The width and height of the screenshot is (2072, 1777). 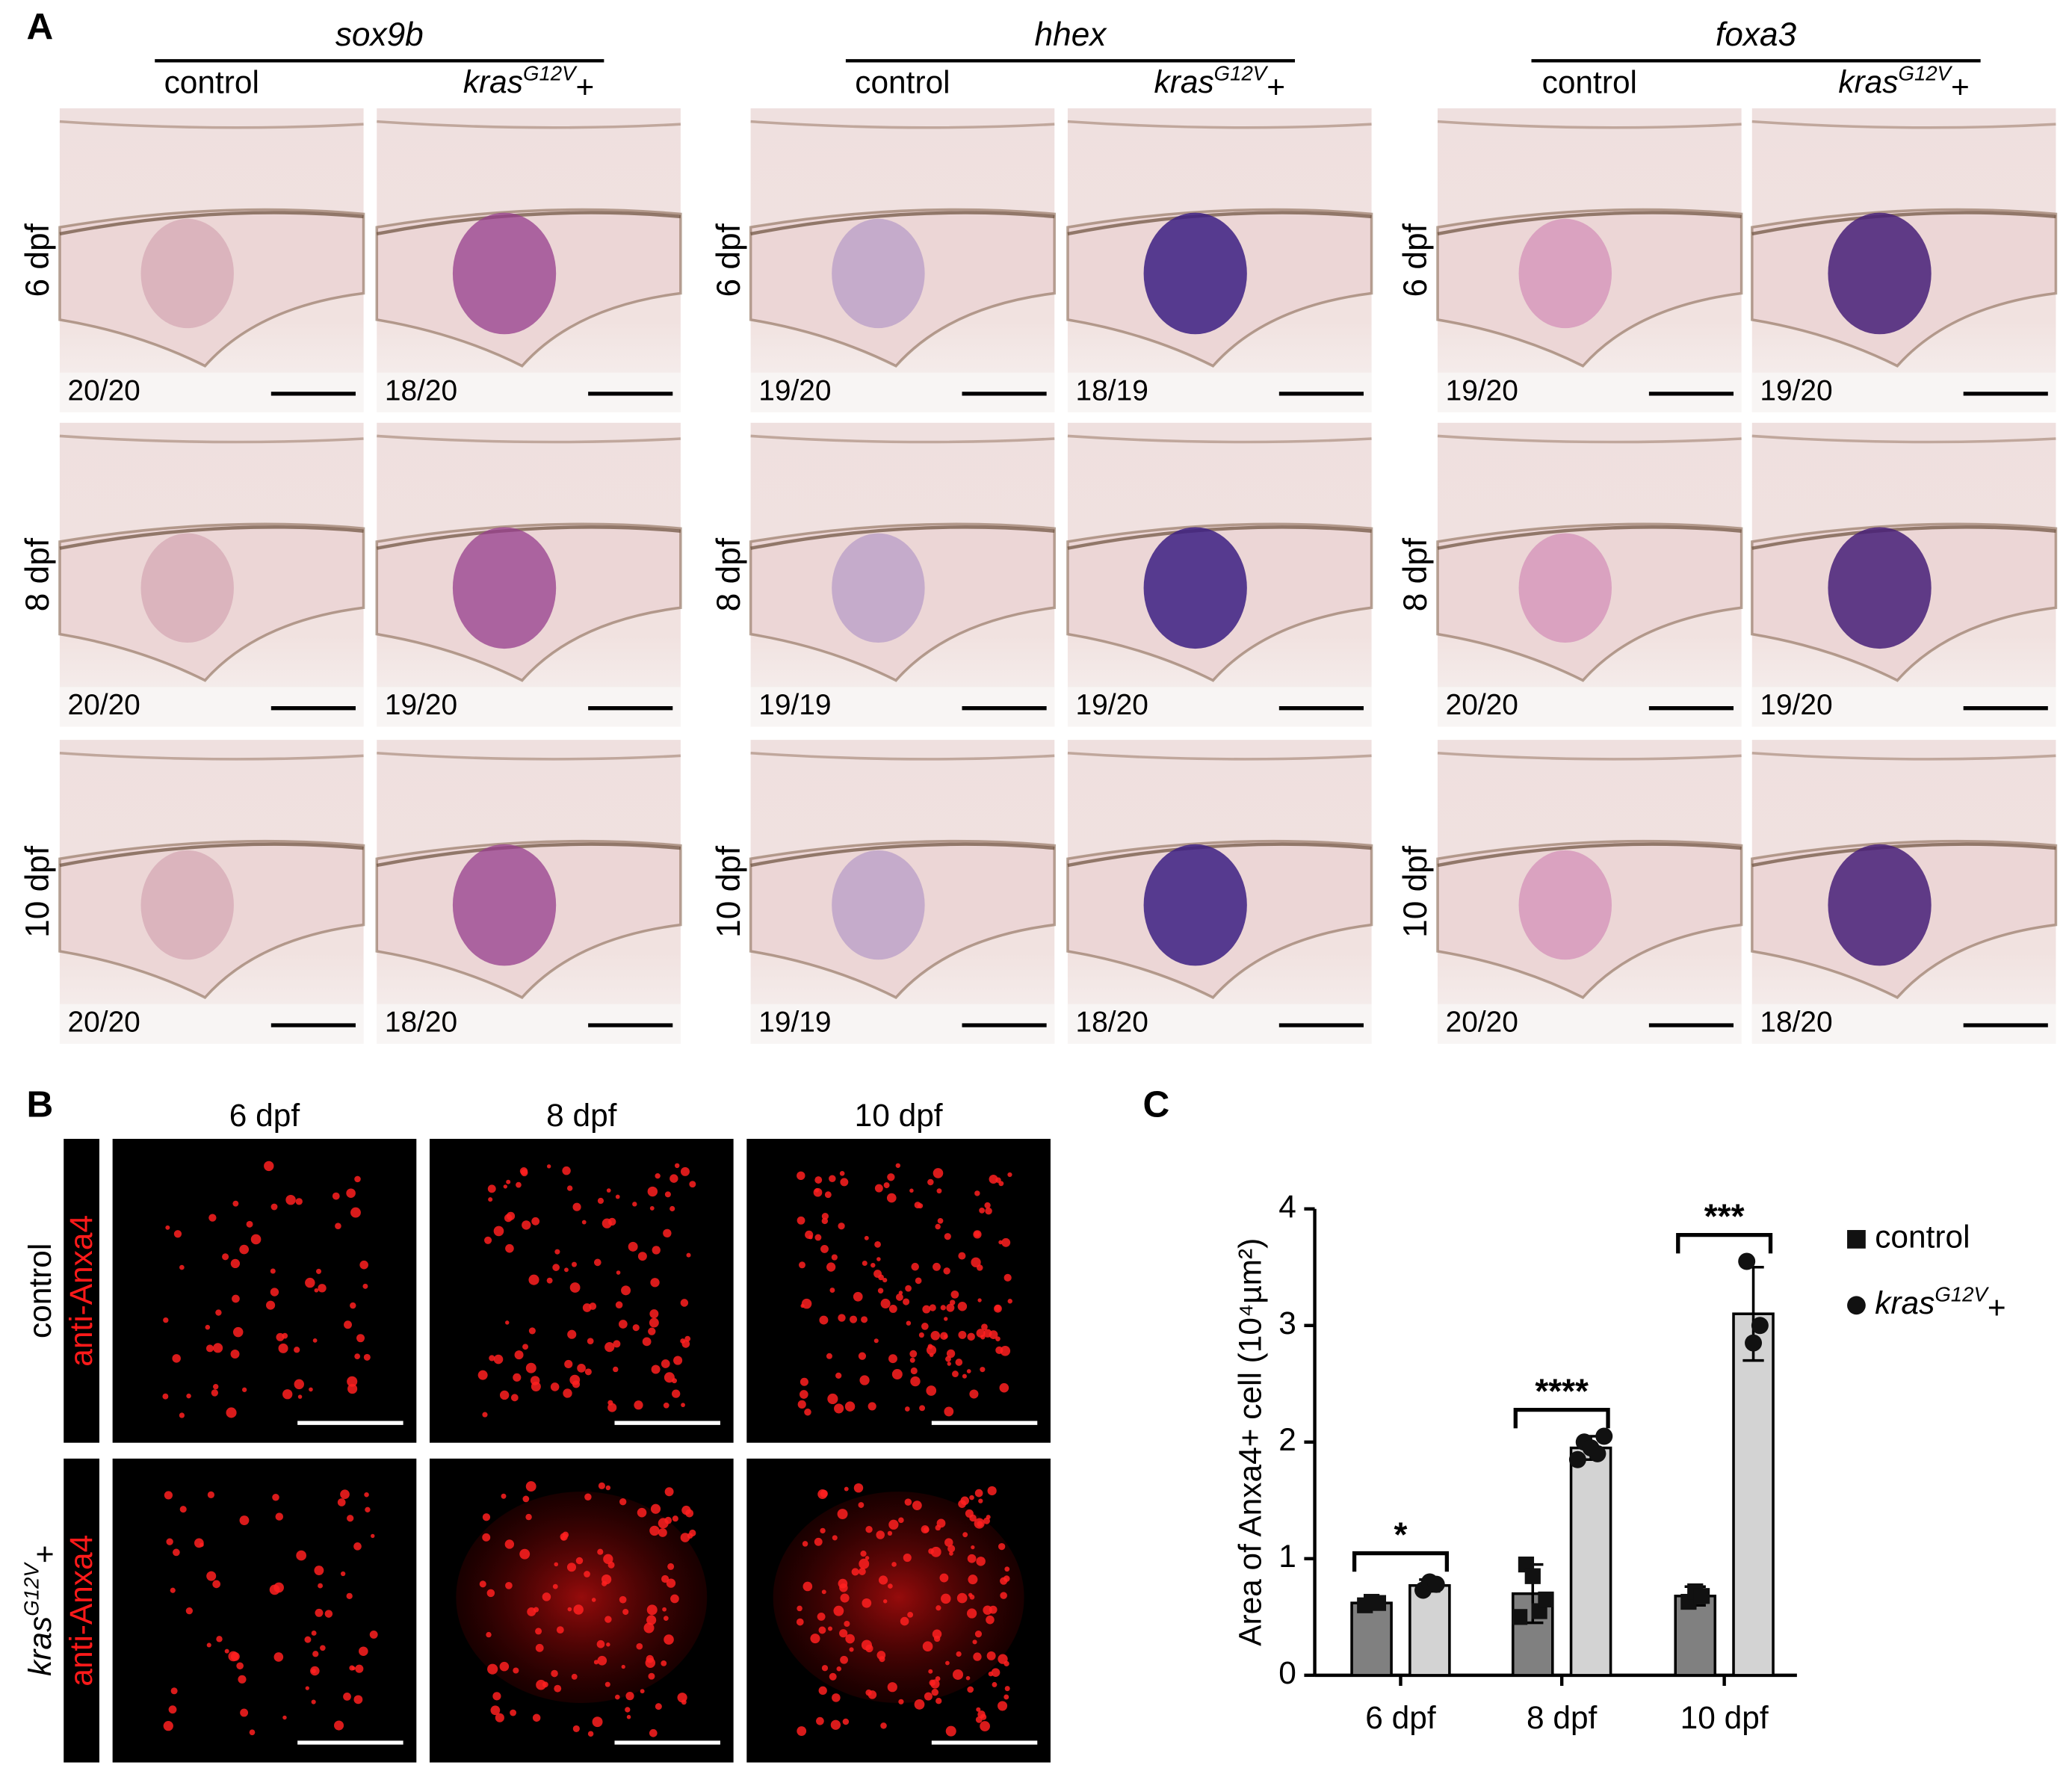 What do you see at coordinates (1561, 1418) in the screenshot?
I see `significance-bracket` at bounding box center [1561, 1418].